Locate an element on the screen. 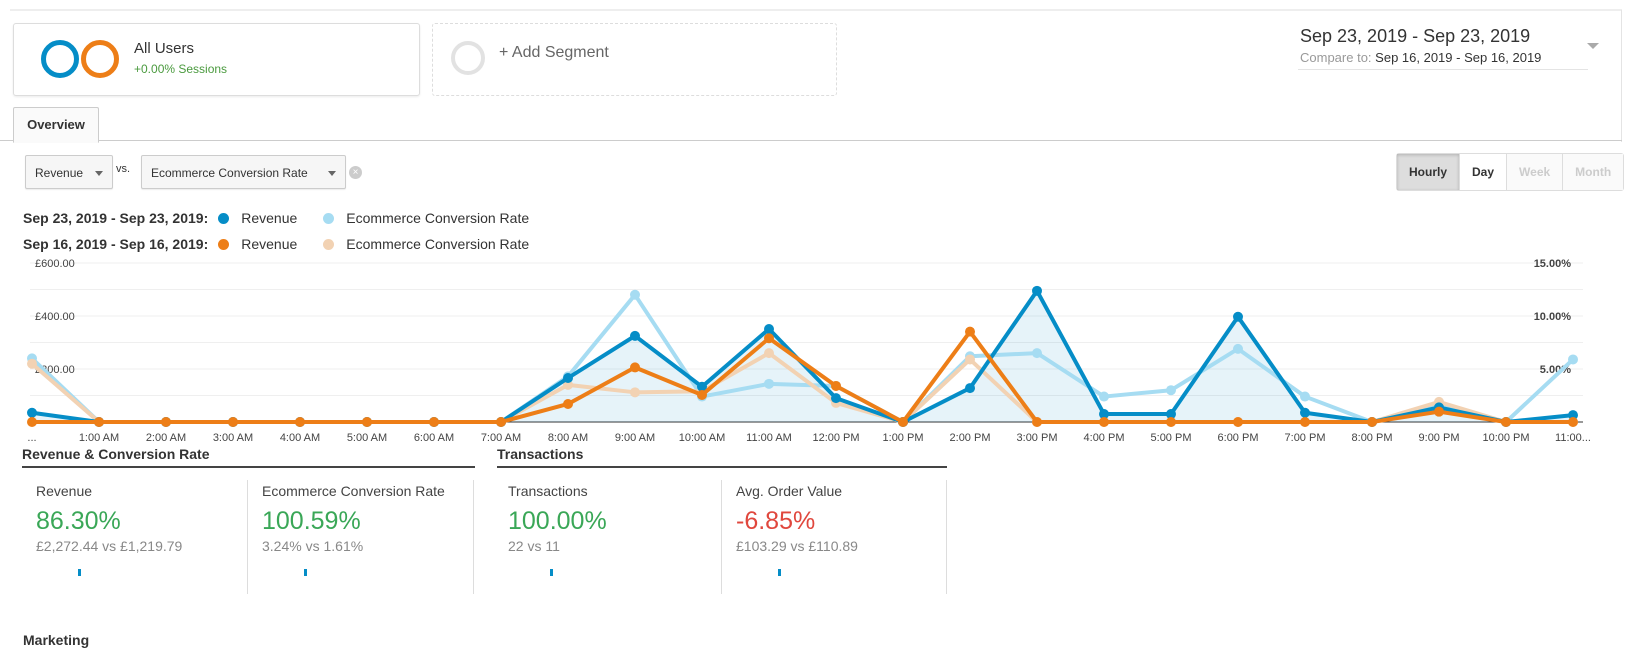 The image size is (1634, 651). x-tick-label: 1:00 PM is located at coordinates (903, 438).